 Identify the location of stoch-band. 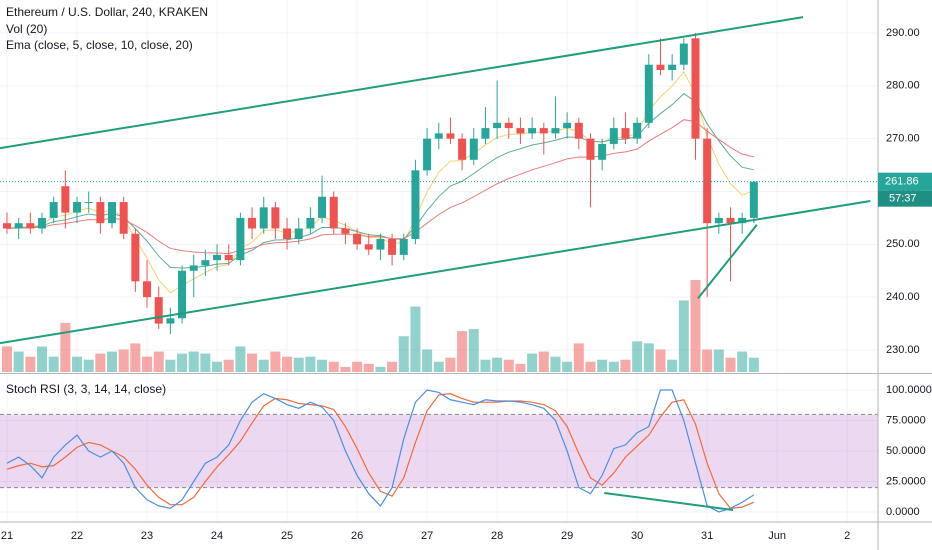
(439, 451).